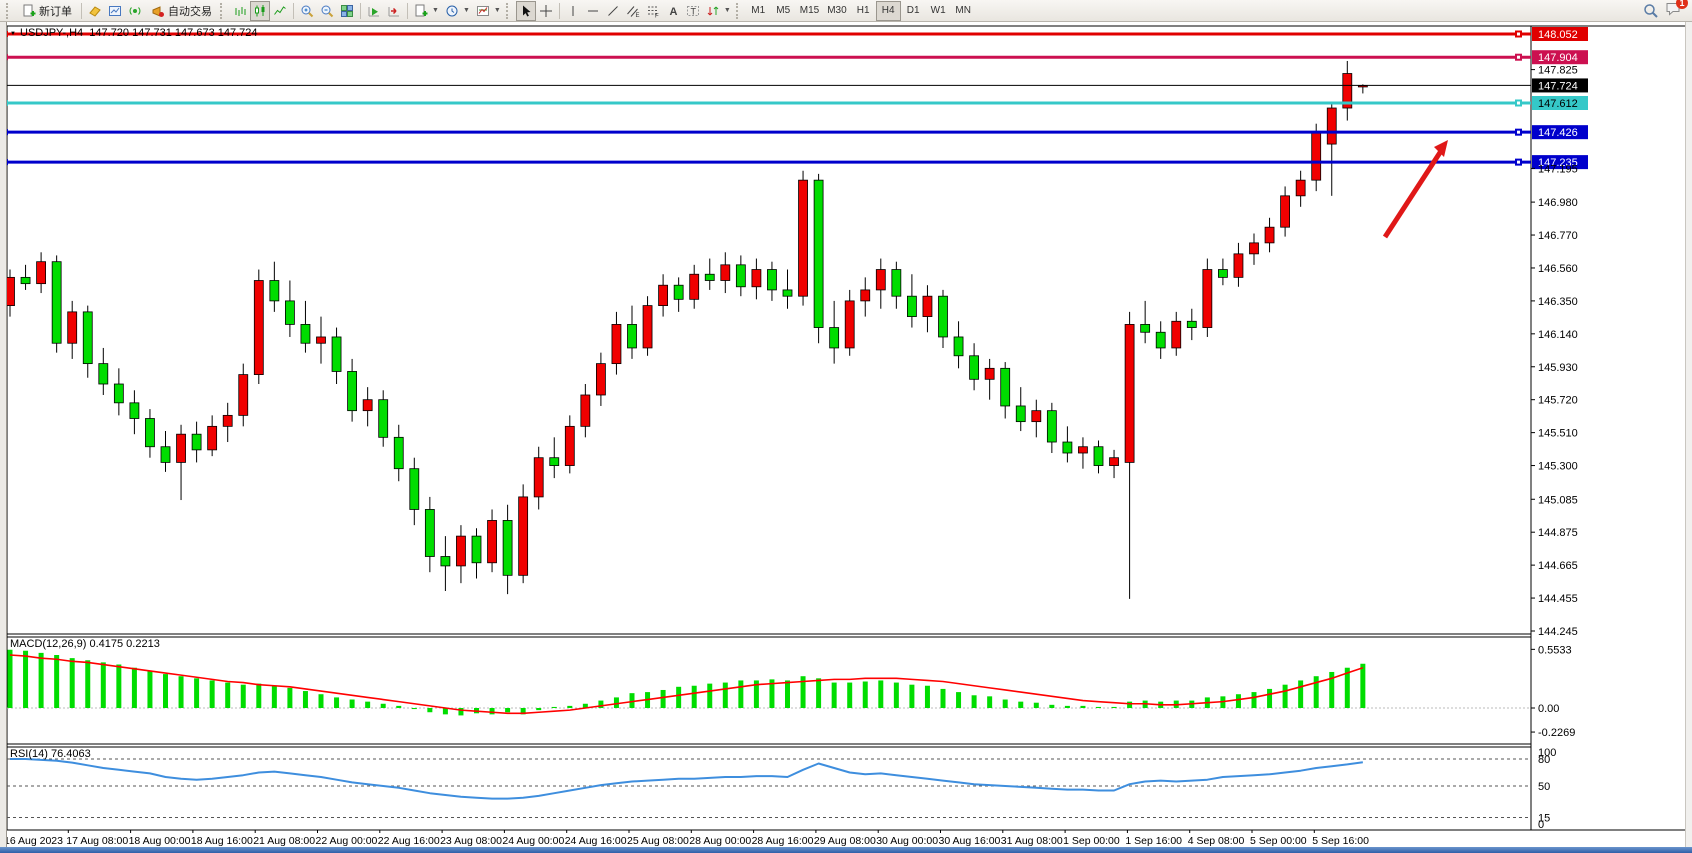  Describe the element at coordinates (593, 11) in the screenshot. I see `horizontal-line-tool-button` at that location.